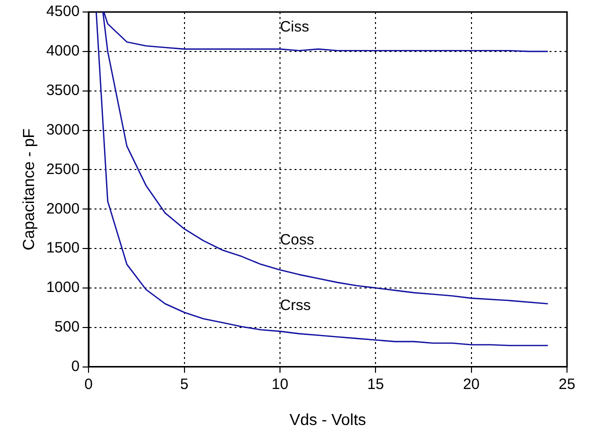 The height and width of the screenshot is (438, 607). Describe the element at coordinates (67, 327) in the screenshot. I see `y-tick-label: 500` at that location.